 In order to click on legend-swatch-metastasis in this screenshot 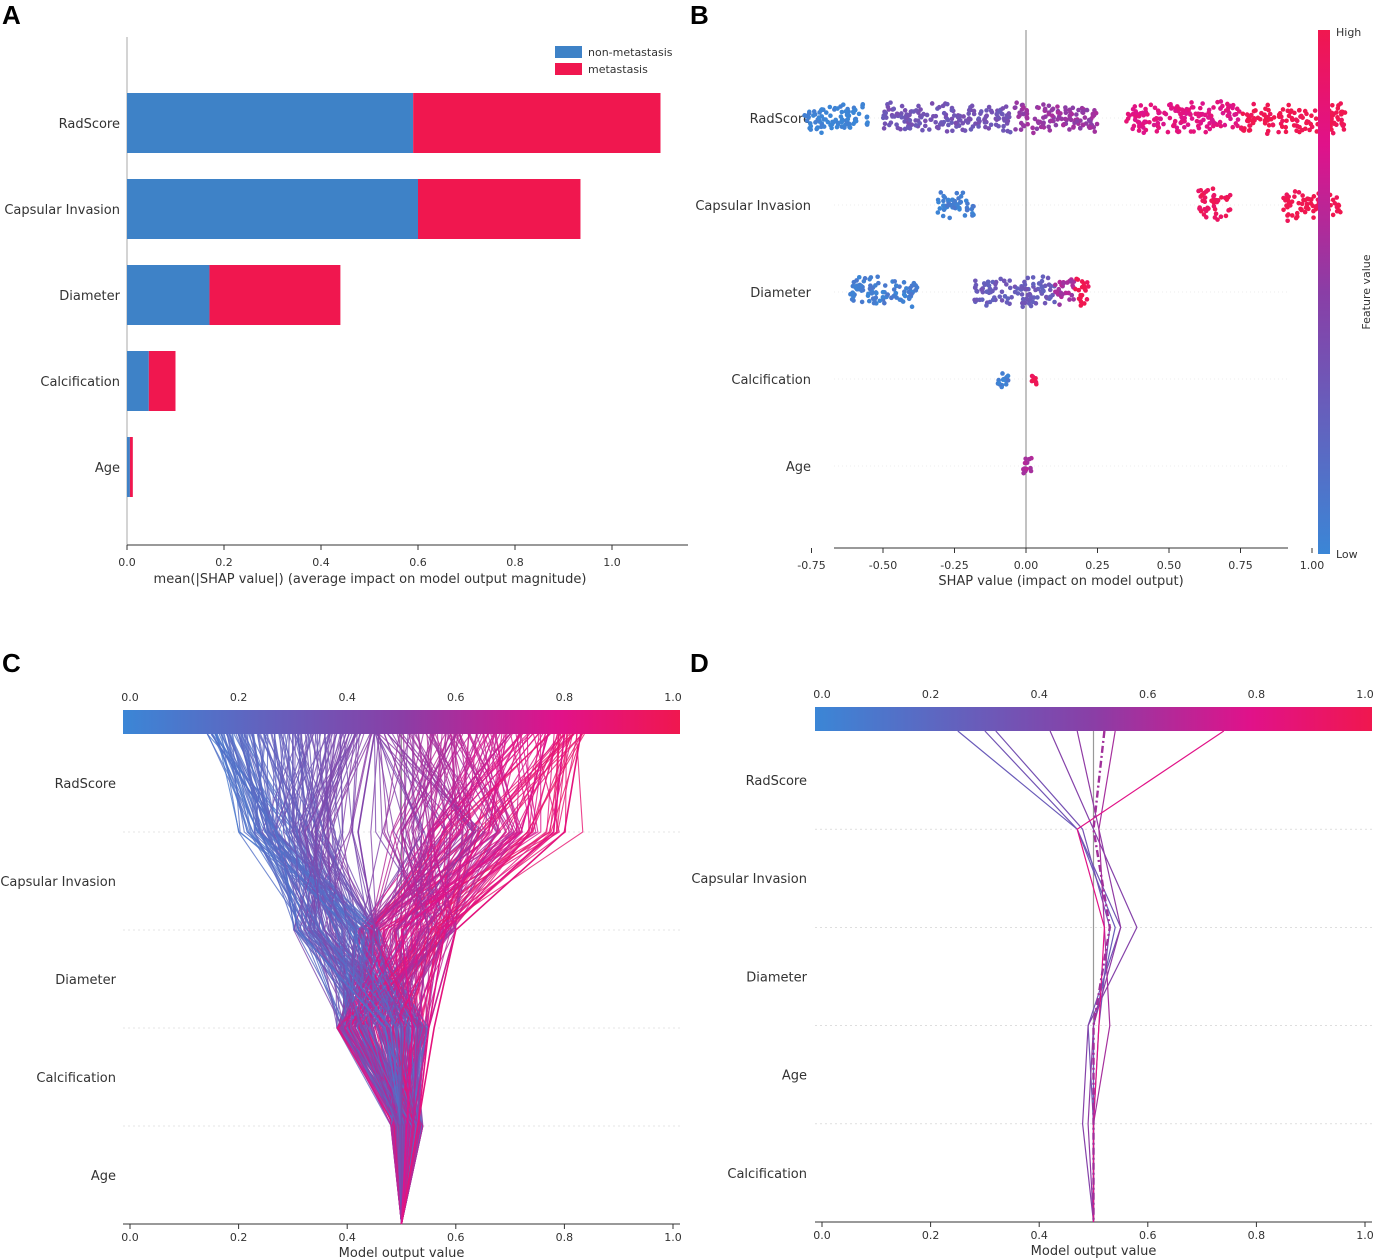, I will do `click(568, 69)`.